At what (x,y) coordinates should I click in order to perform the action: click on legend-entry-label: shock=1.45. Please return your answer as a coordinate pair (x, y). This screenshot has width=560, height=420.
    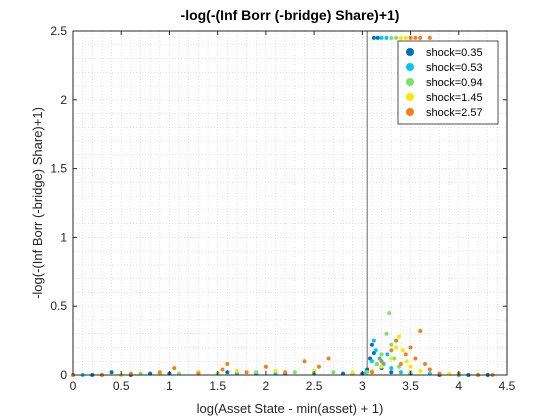
    Looking at the image, I should click on (454, 98).